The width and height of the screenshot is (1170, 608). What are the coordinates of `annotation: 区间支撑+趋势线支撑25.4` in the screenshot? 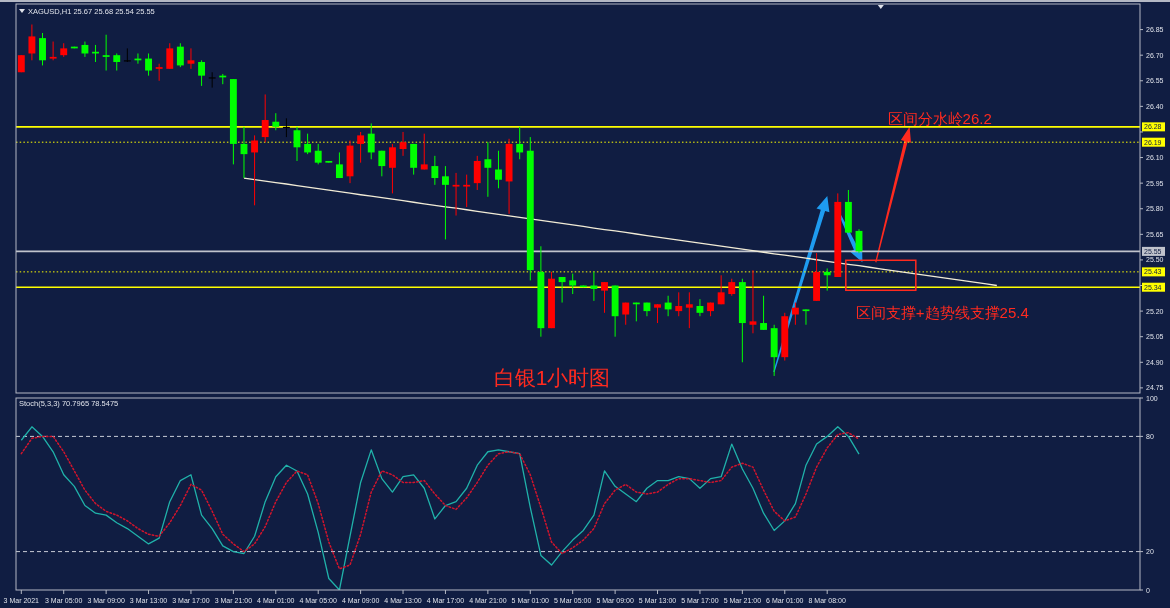 It's located at (942, 313).